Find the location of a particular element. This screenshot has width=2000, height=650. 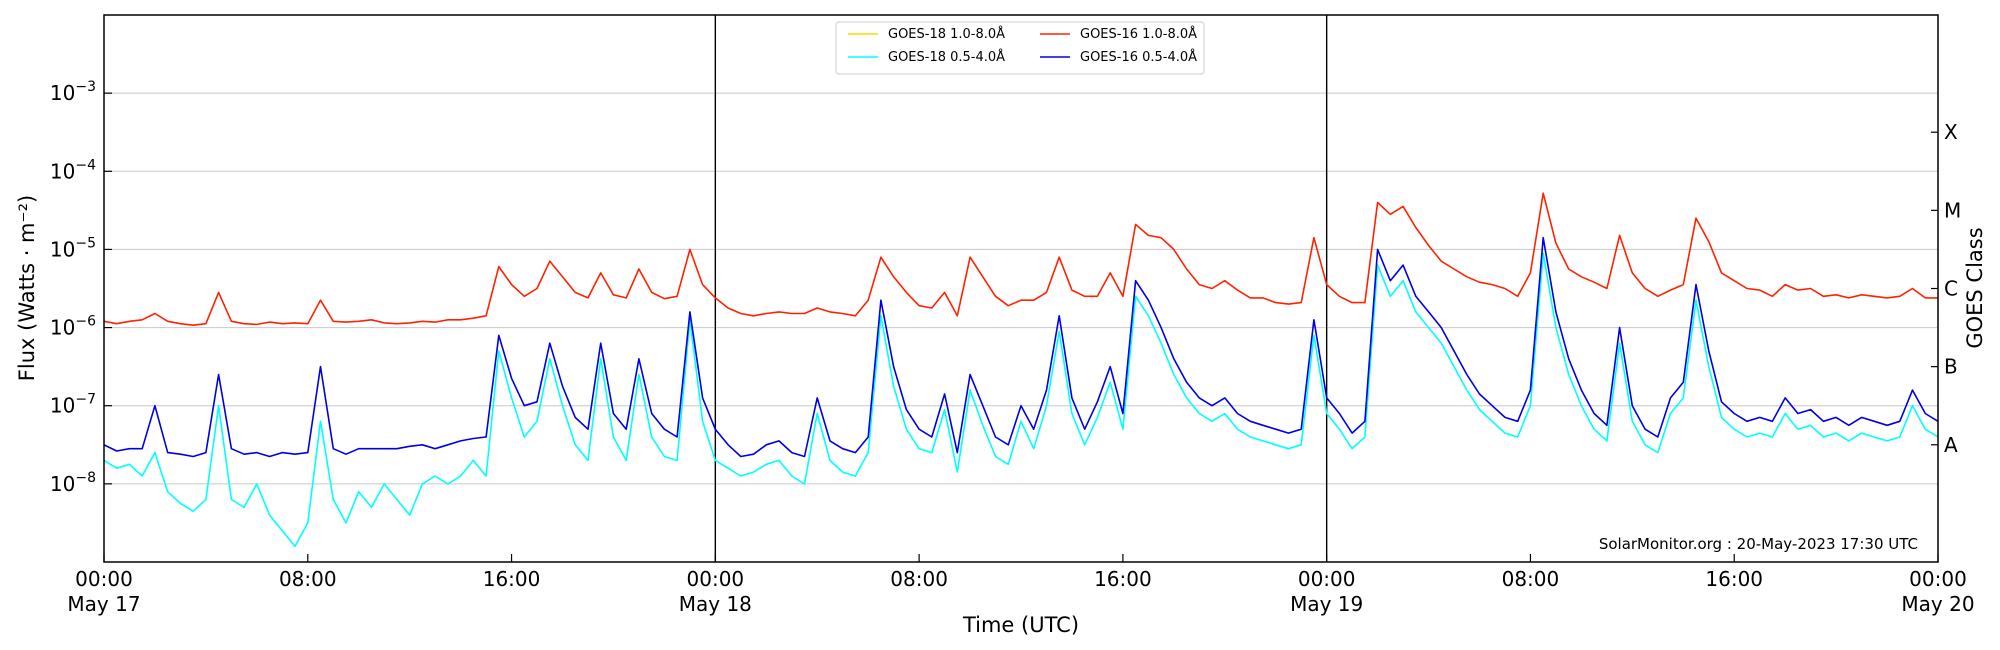

goes-class-ticks: A B C M X is located at coordinates (1946, 288).